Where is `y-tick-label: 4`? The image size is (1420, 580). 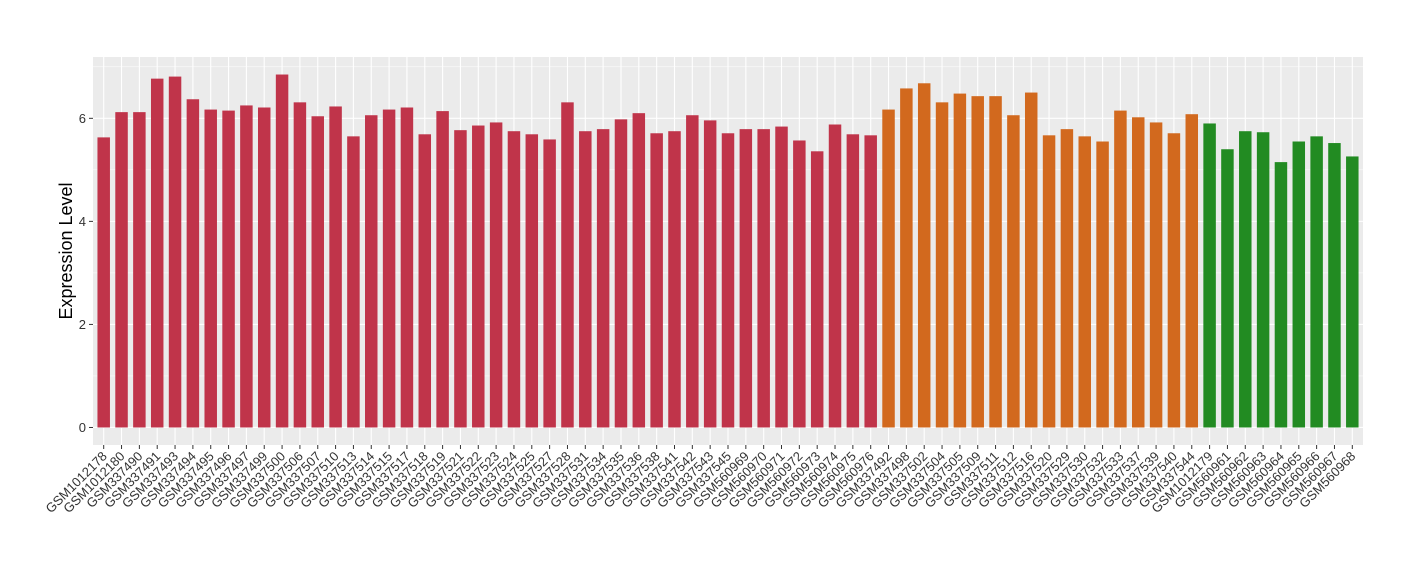
y-tick-label: 4 is located at coordinates (82, 221).